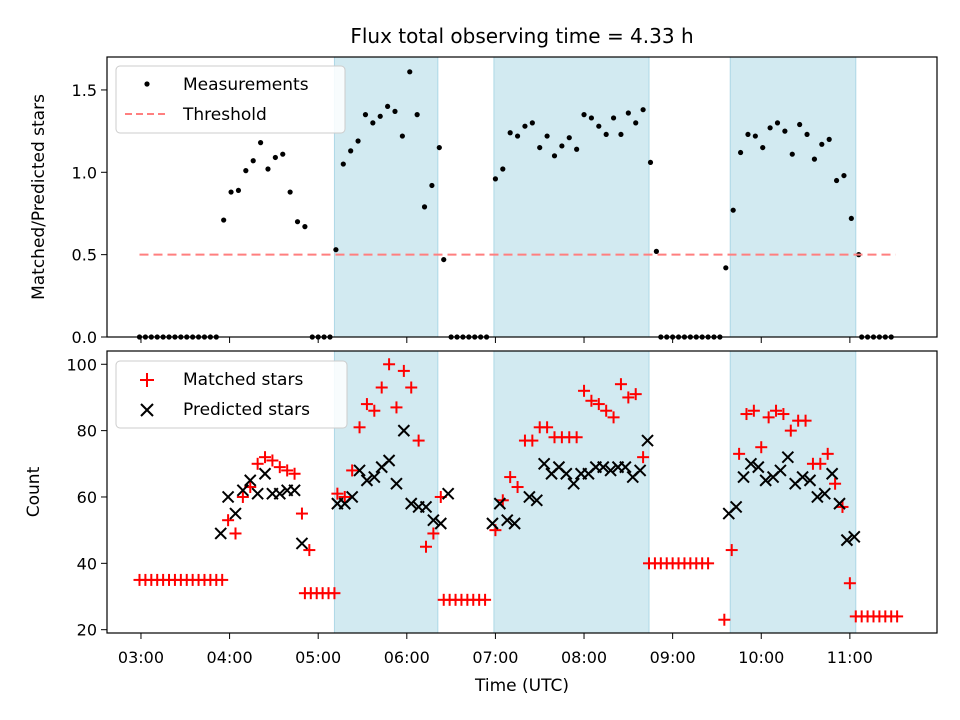 Image resolution: width=960 pixels, height=720 pixels. I want to click on counts-y-axis-label: Count, so click(34, 491).